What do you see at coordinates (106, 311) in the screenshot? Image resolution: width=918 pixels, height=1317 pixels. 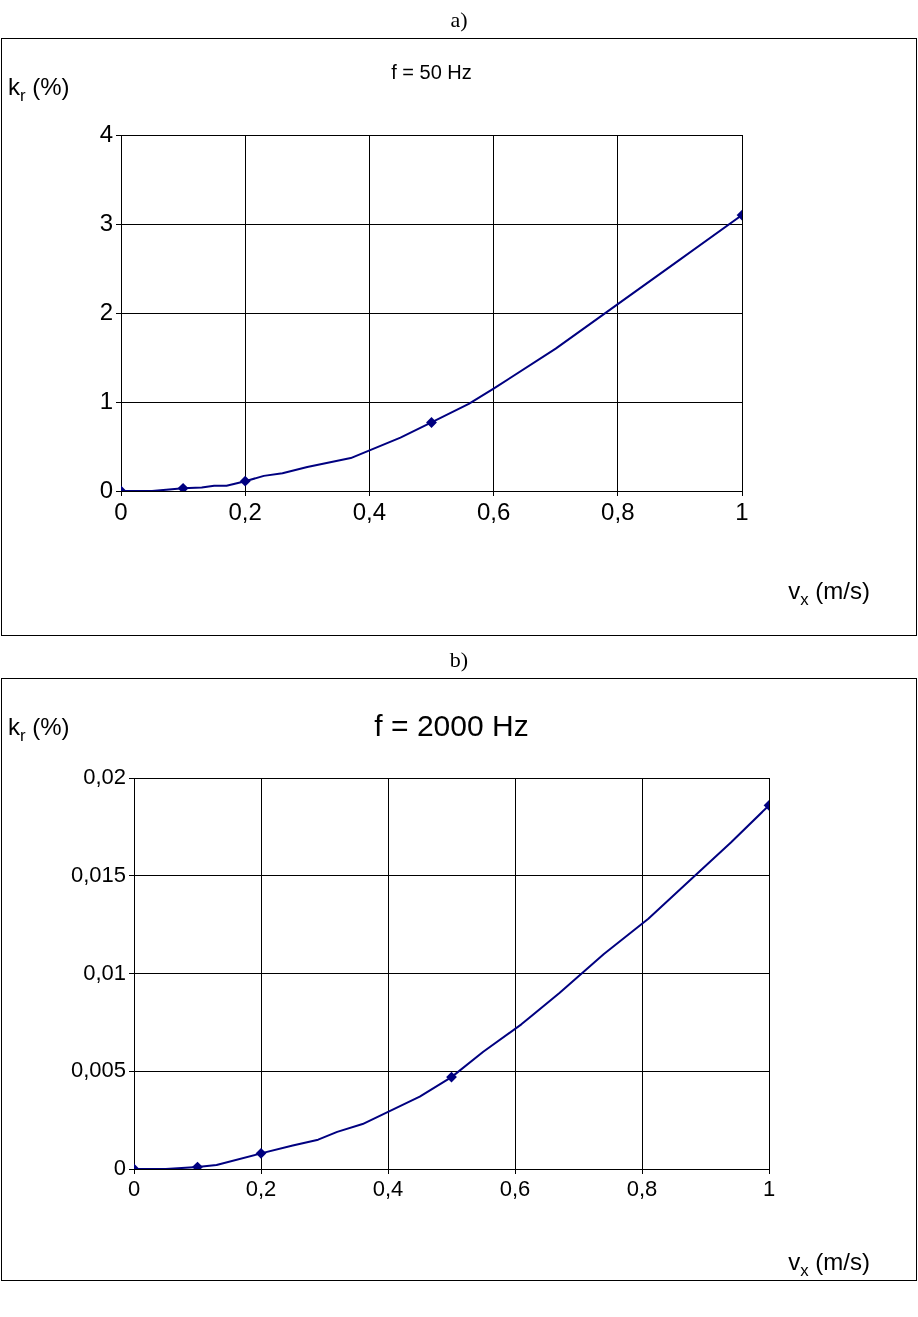 I see `y-tick-label: 2` at bounding box center [106, 311].